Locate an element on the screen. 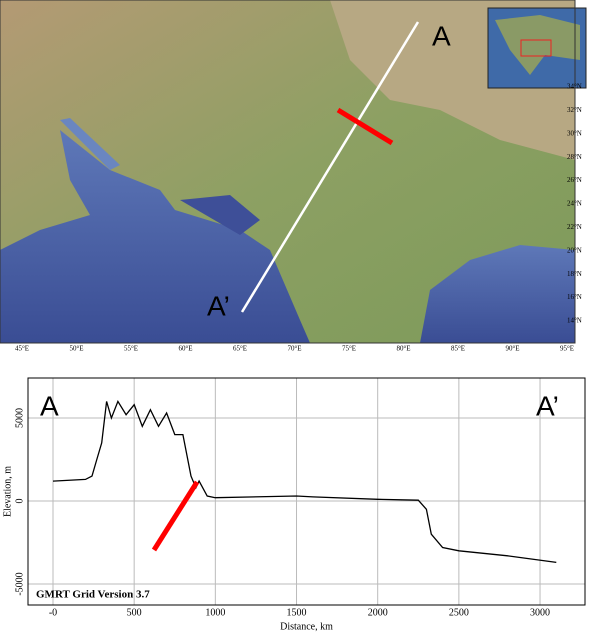  x-tick-label: 1500 is located at coordinates (297, 612).